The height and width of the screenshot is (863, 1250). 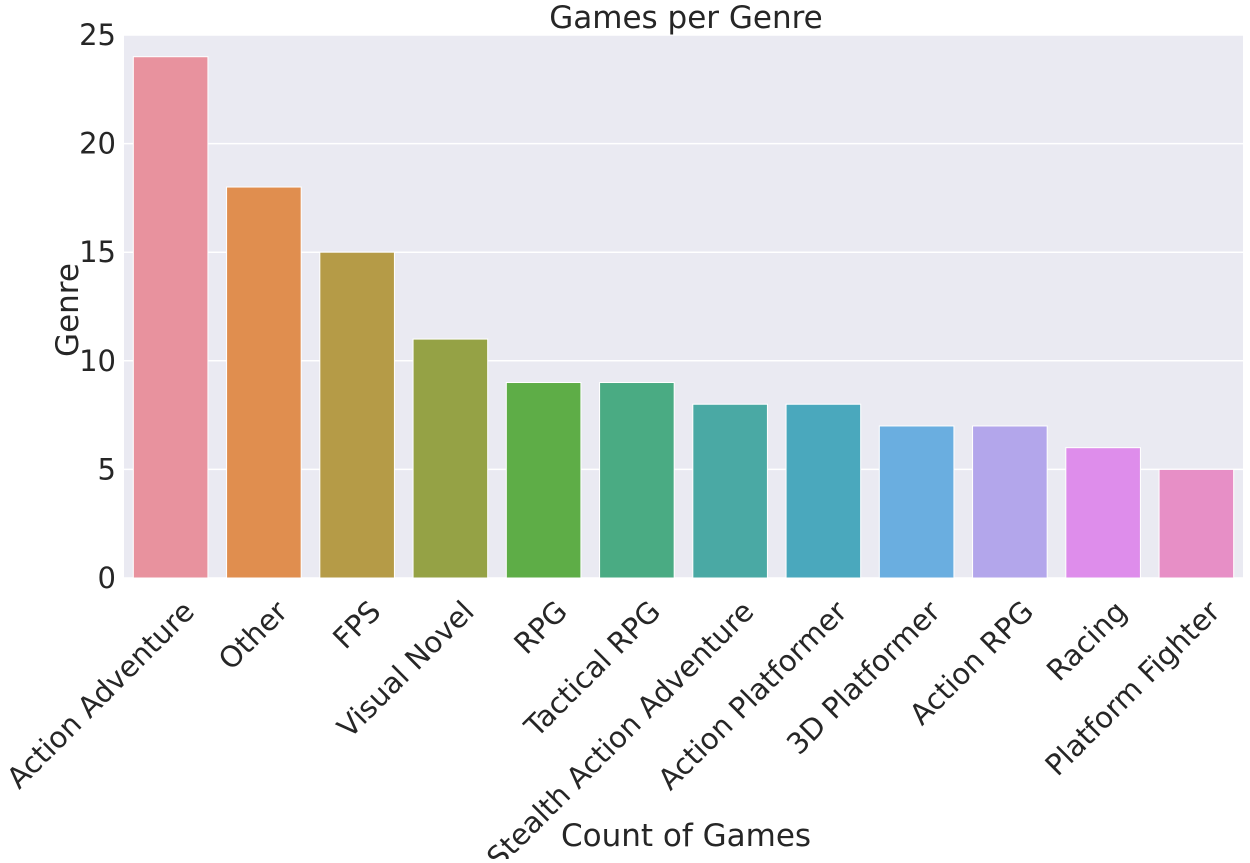 What do you see at coordinates (1010, 502) in the screenshot?
I see `bar-action-rpg` at bounding box center [1010, 502].